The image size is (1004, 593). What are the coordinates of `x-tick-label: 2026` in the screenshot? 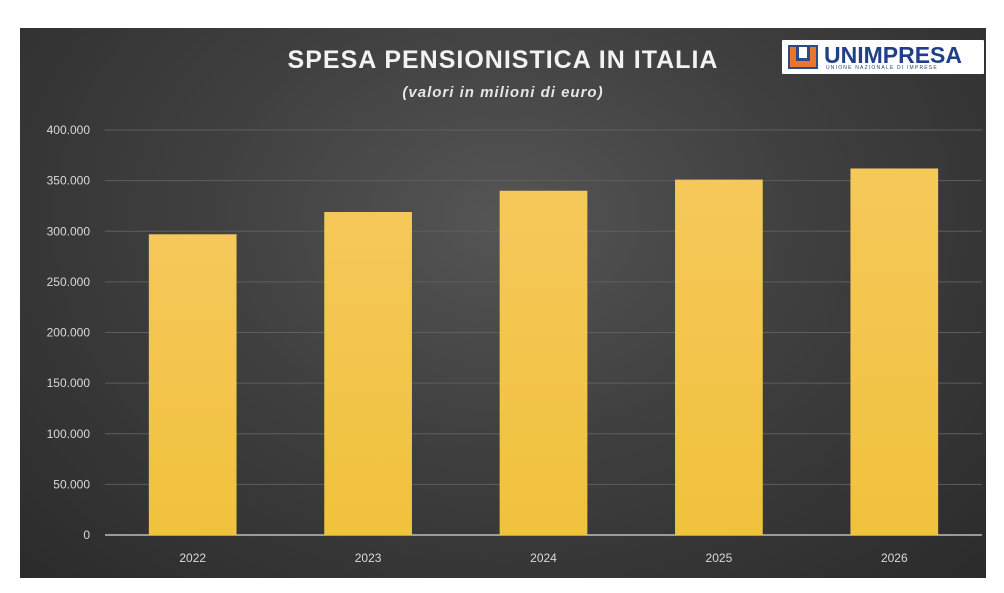 It's located at (894, 558).